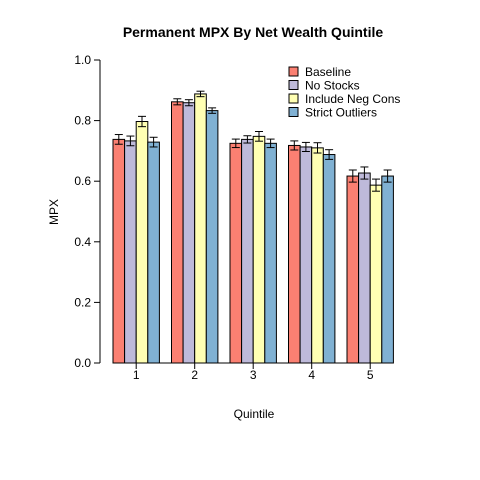  What do you see at coordinates (352, 99) in the screenshot?
I see `legend-label: Include Neg Cons` at bounding box center [352, 99].